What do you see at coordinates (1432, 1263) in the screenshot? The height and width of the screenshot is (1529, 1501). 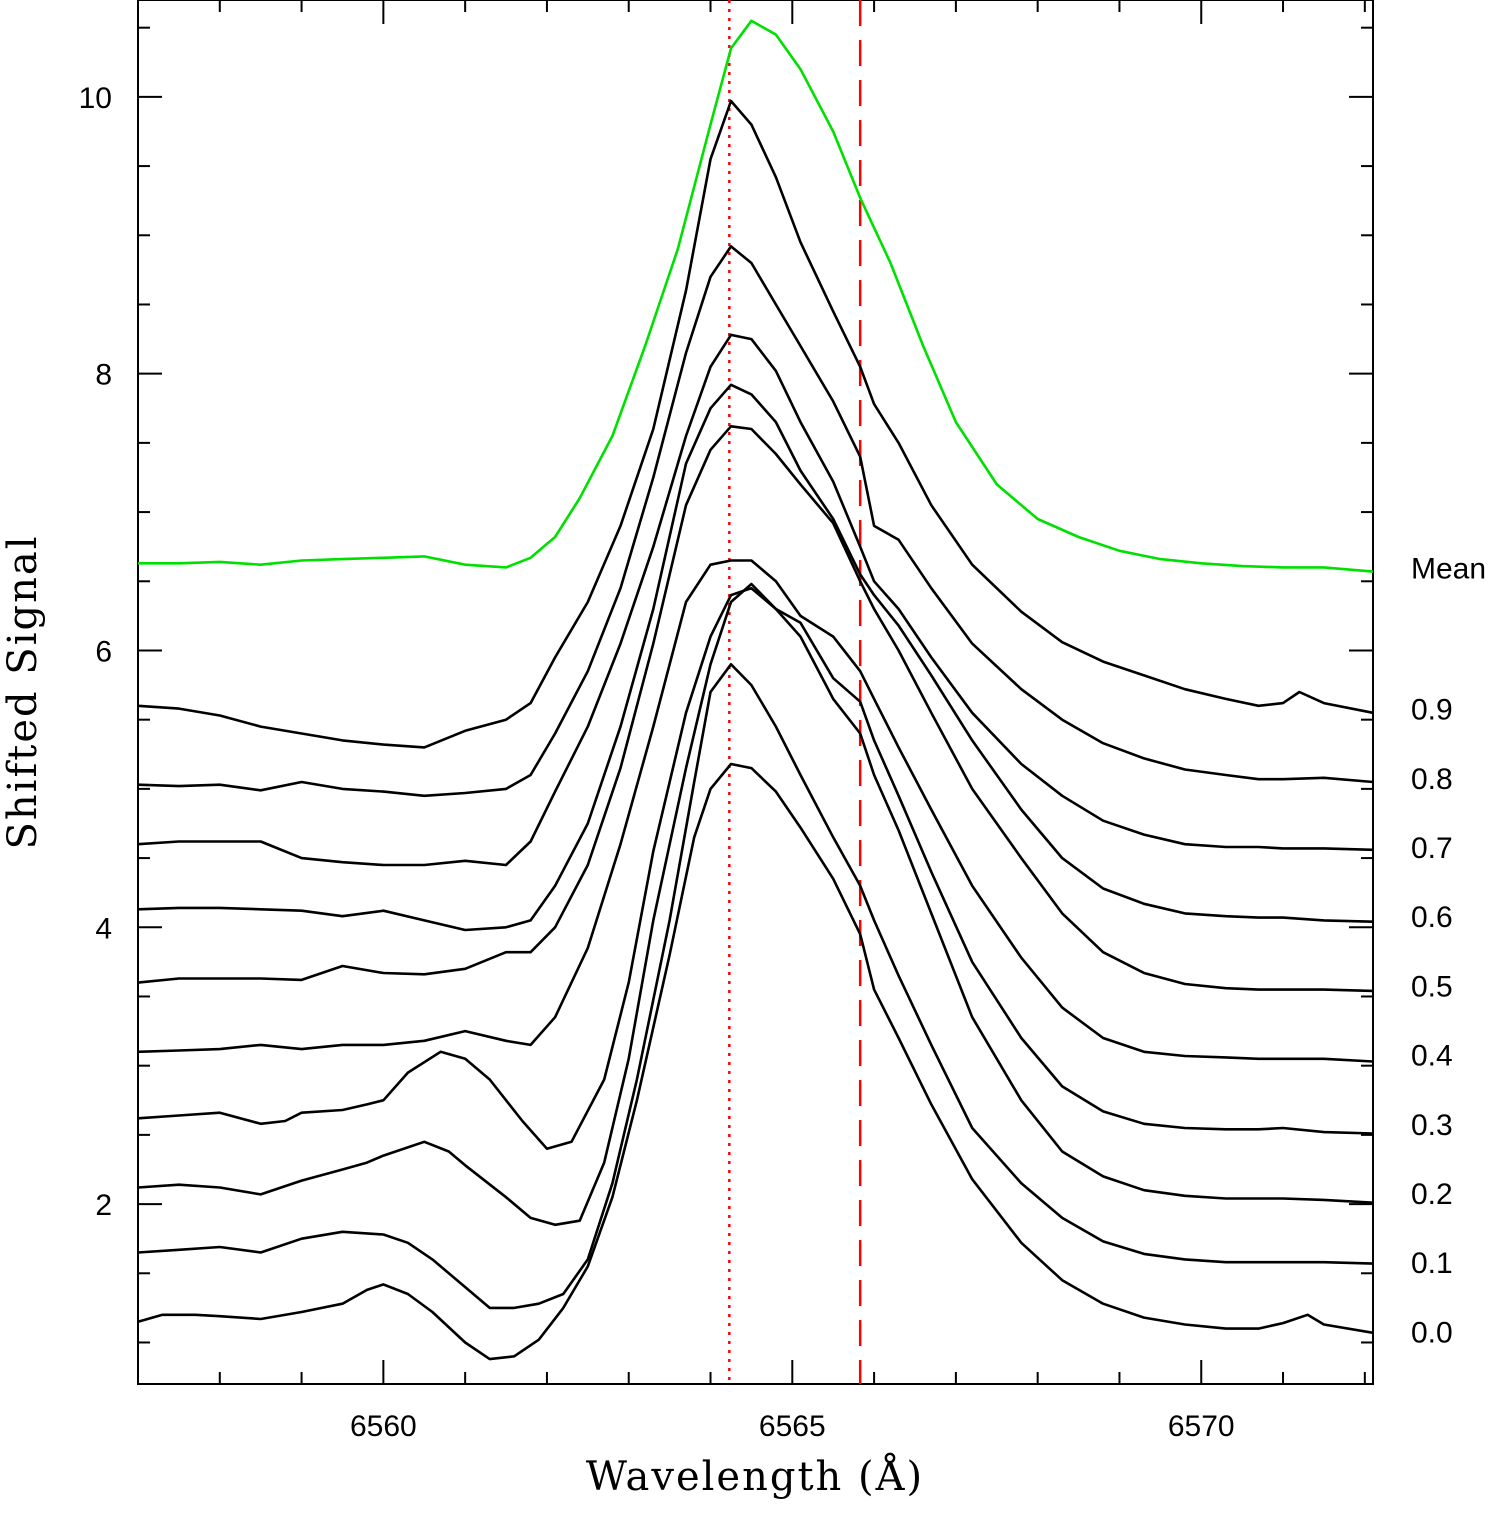 I see `series-label-0-1: 0.1` at bounding box center [1432, 1263].